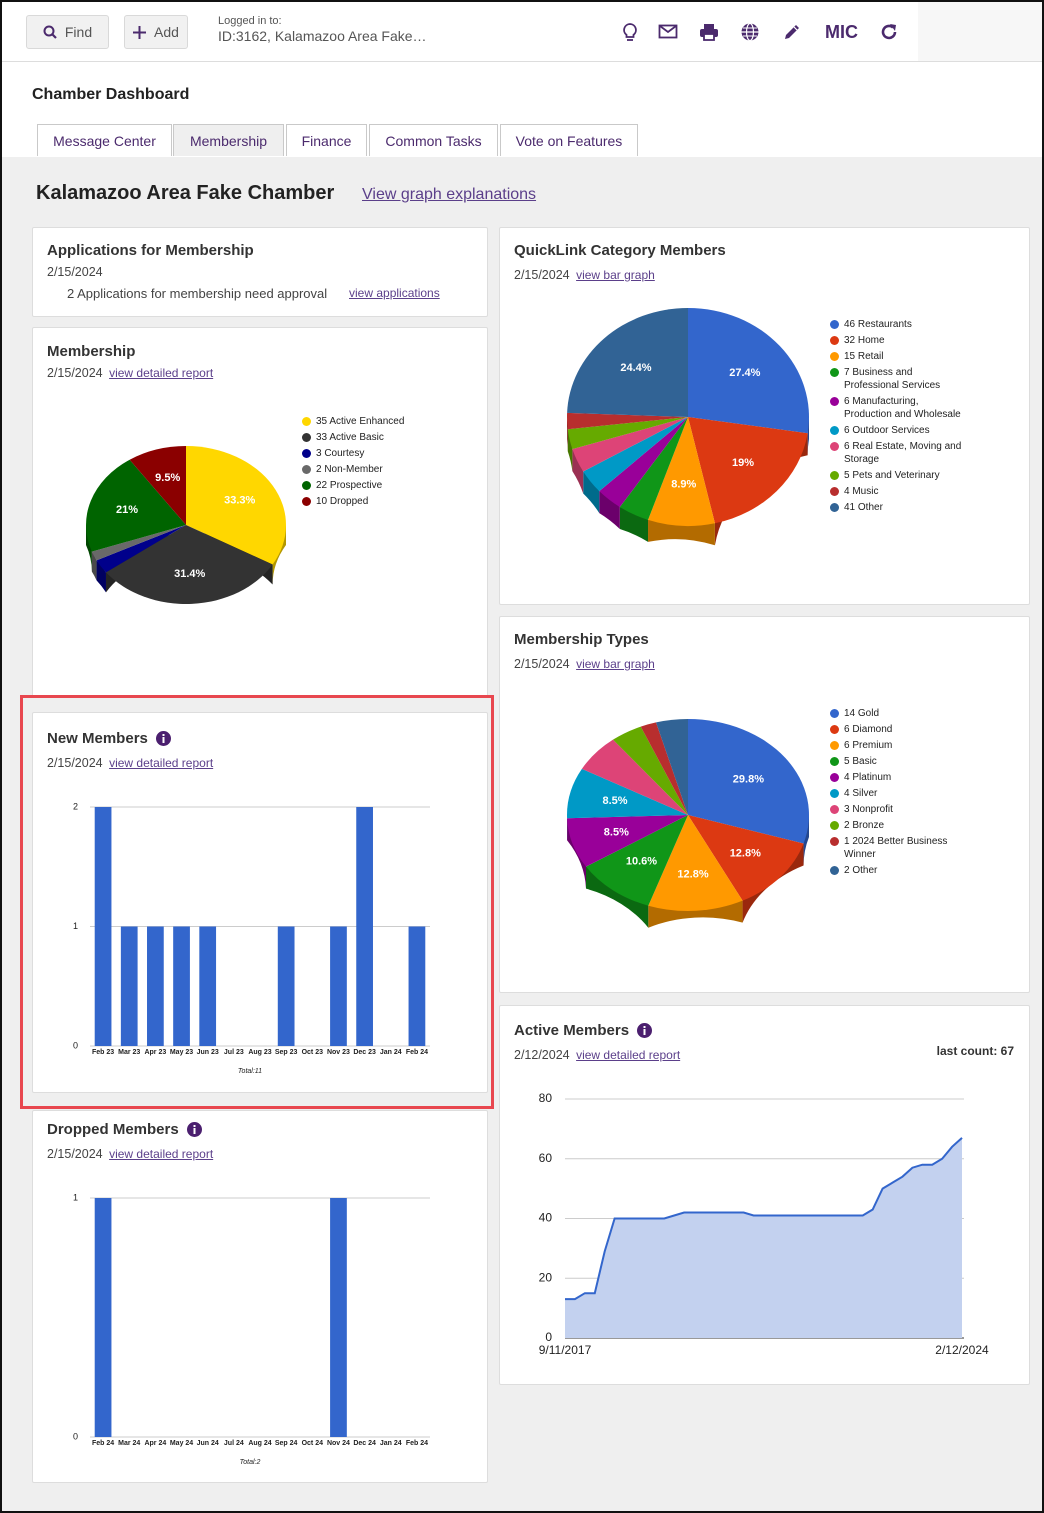  What do you see at coordinates (350, 437) in the screenshot?
I see `legend-label: 33 Active Basic` at bounding box center [350, 437].